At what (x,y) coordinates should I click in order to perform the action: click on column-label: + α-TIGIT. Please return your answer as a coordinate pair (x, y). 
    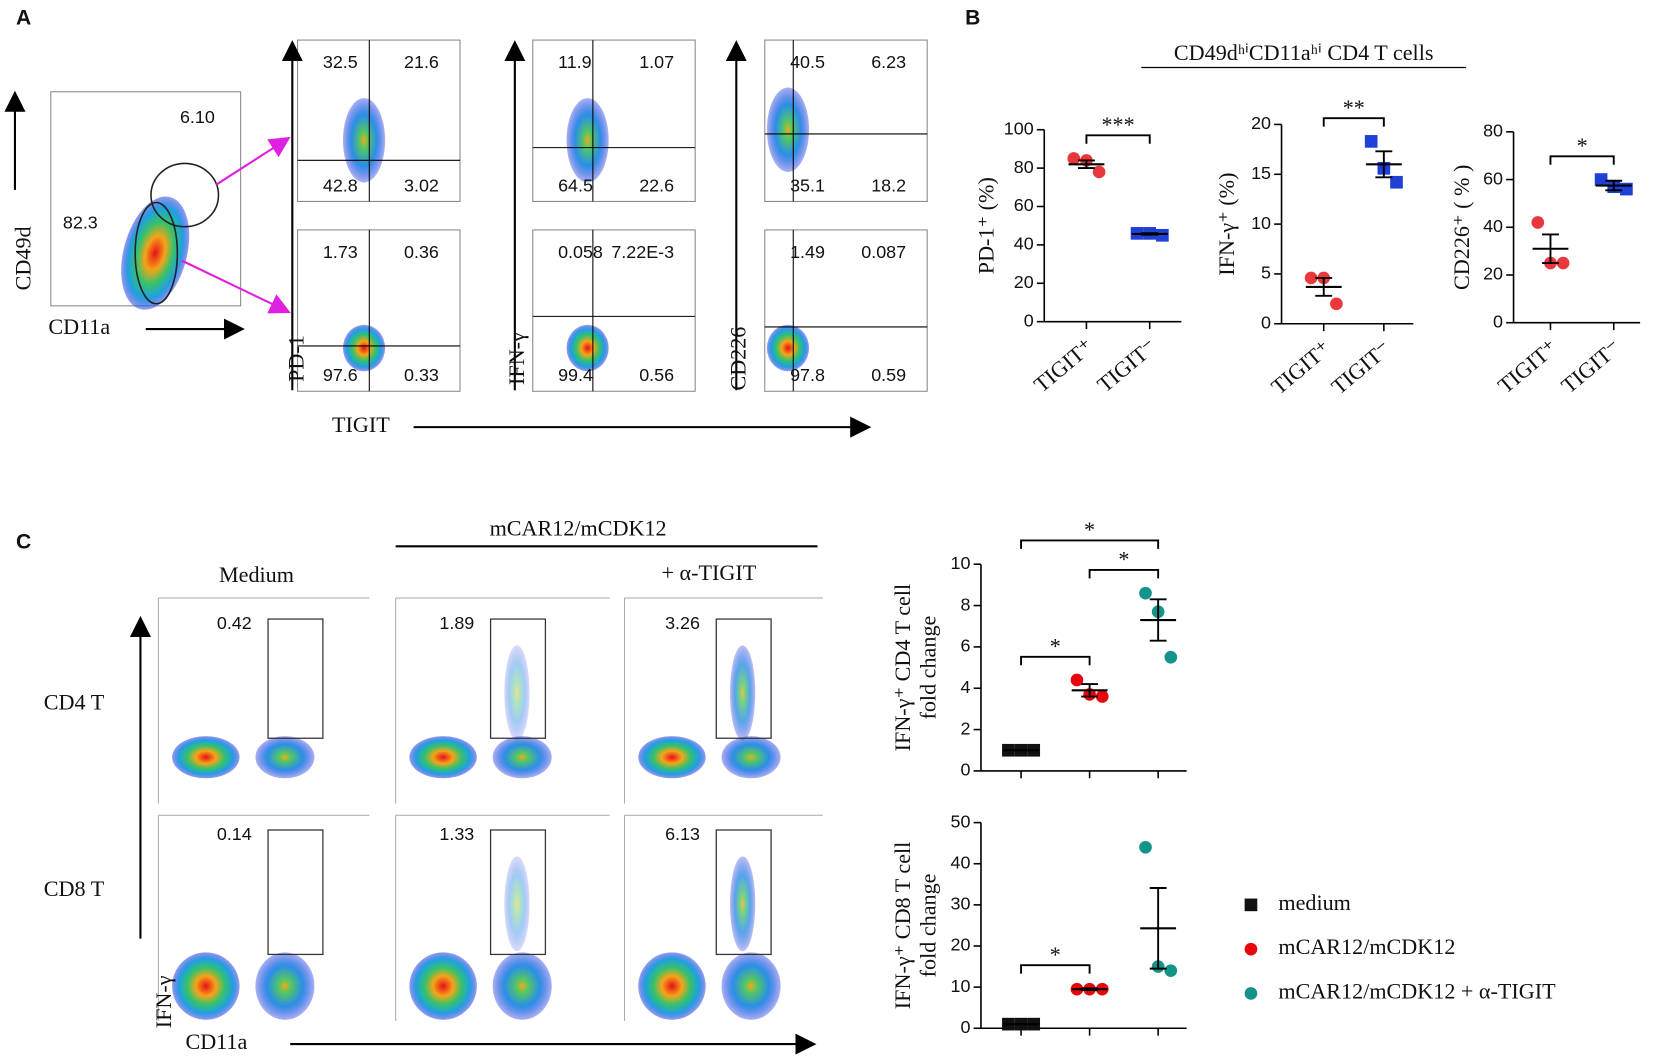
    Looking at the image, I should click on (709, 572).